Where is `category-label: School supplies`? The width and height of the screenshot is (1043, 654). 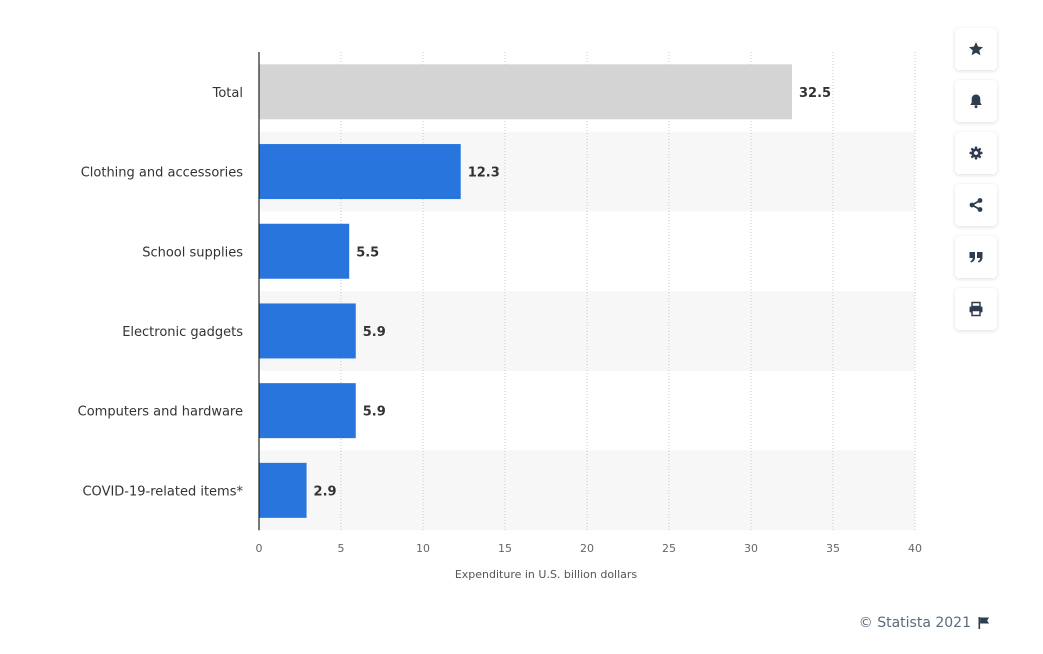 category-label: School supplies is located at coordinates (192, 252).